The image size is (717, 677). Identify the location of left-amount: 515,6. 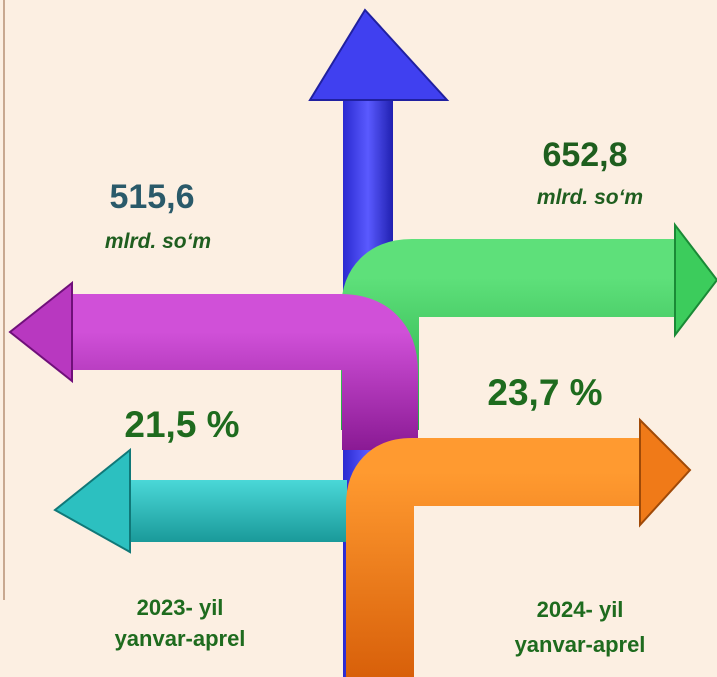
(151, 197).